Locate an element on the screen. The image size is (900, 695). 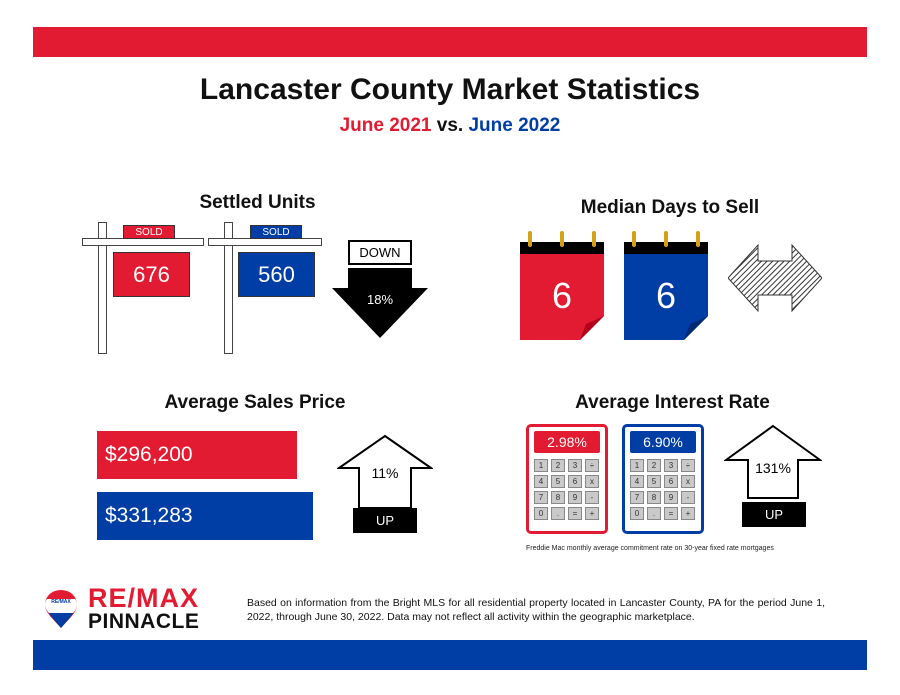
hot-air-balloon-logo-icon is located at coordinates (61, 609).